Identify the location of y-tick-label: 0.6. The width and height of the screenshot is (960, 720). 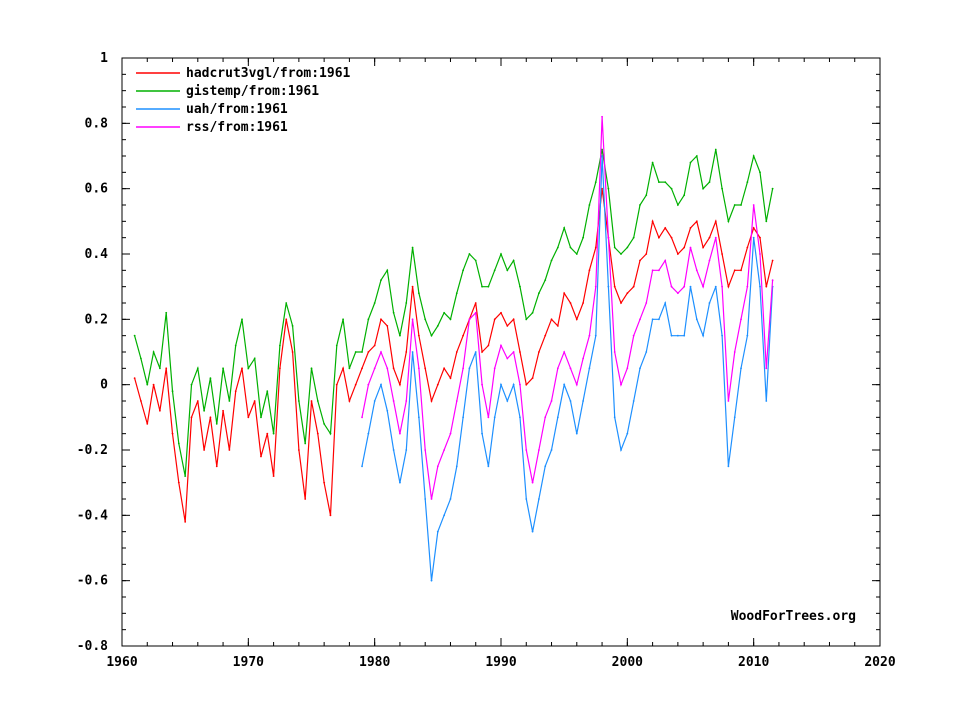
(97, 189).